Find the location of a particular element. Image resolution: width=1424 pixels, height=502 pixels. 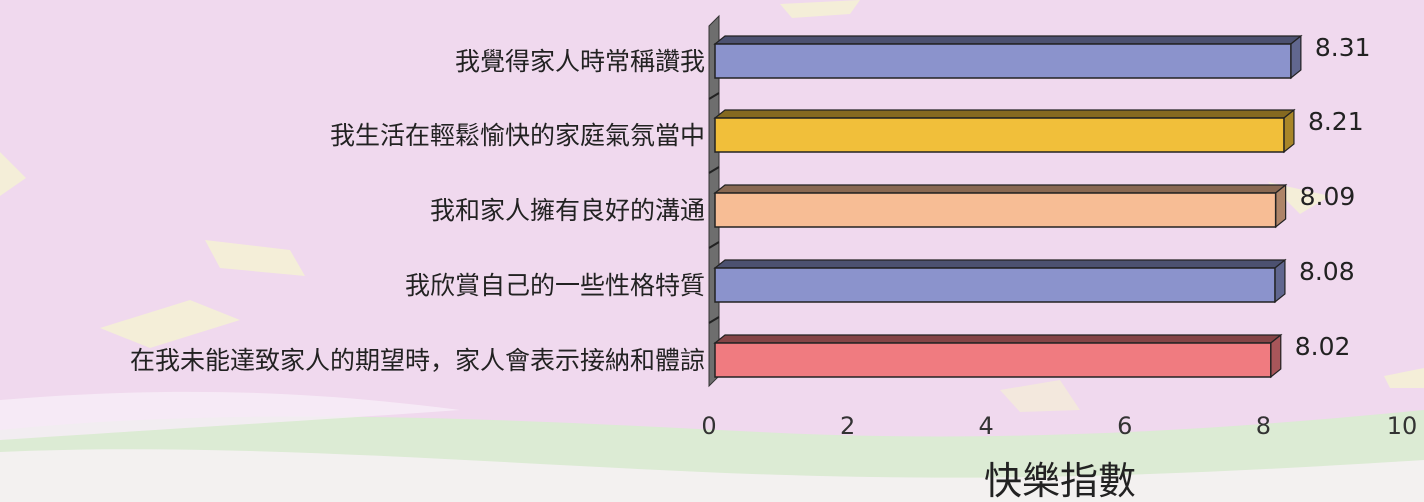

x-tick-label: 8 is located at coordinates (1263, 426).